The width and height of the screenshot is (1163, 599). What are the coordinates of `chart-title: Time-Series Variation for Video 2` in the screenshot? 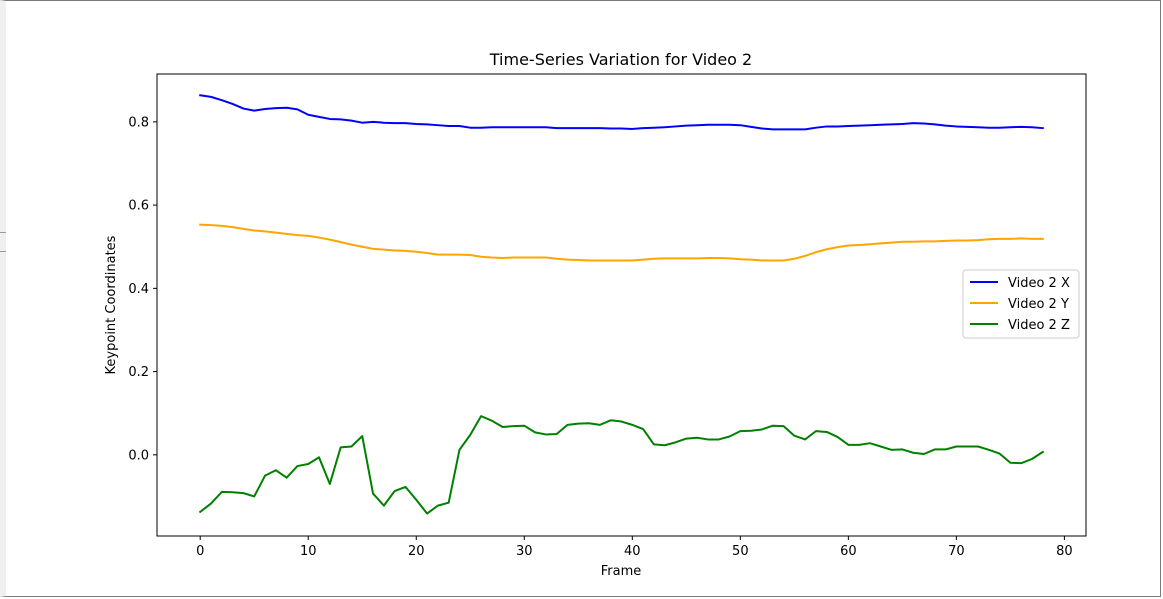 It's located at (620, 59).